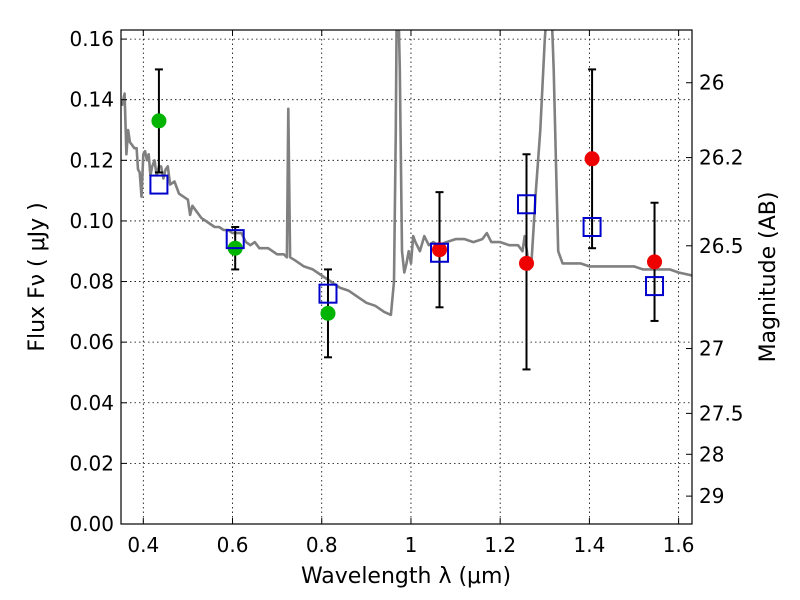 This screenshot has width=800, height=600. I want to click on x-tick-label: 1.4, so click(589, 545).